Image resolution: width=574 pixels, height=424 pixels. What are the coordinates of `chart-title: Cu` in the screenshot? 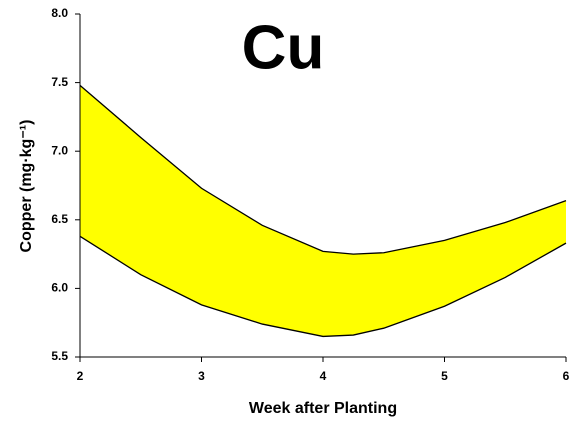 It's located at (283, 47).